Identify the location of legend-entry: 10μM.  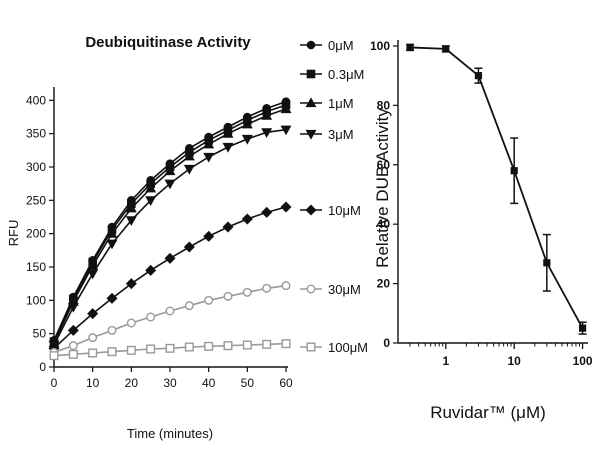
(330, 210).